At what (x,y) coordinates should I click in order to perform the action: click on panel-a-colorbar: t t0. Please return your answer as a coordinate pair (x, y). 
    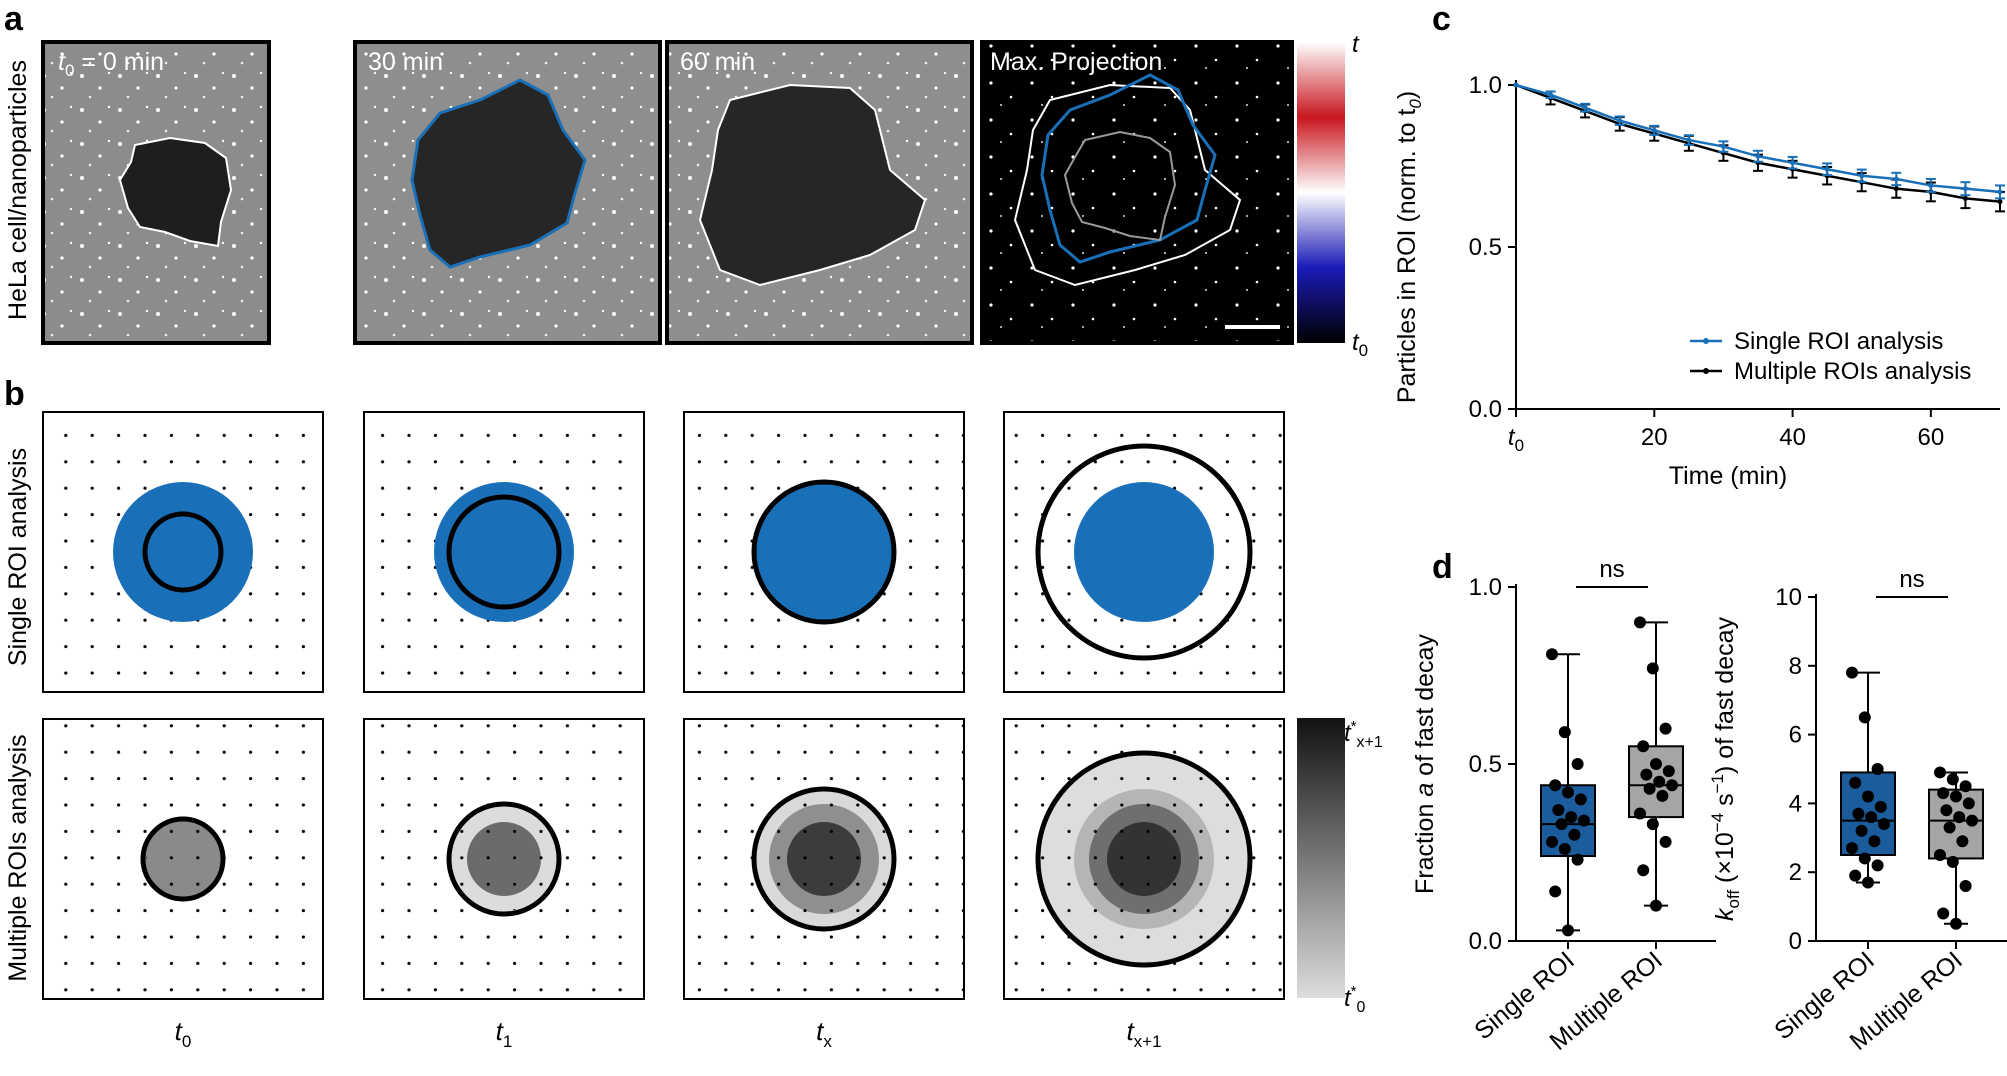
    Looking at the image, I should click on (1332, 195).